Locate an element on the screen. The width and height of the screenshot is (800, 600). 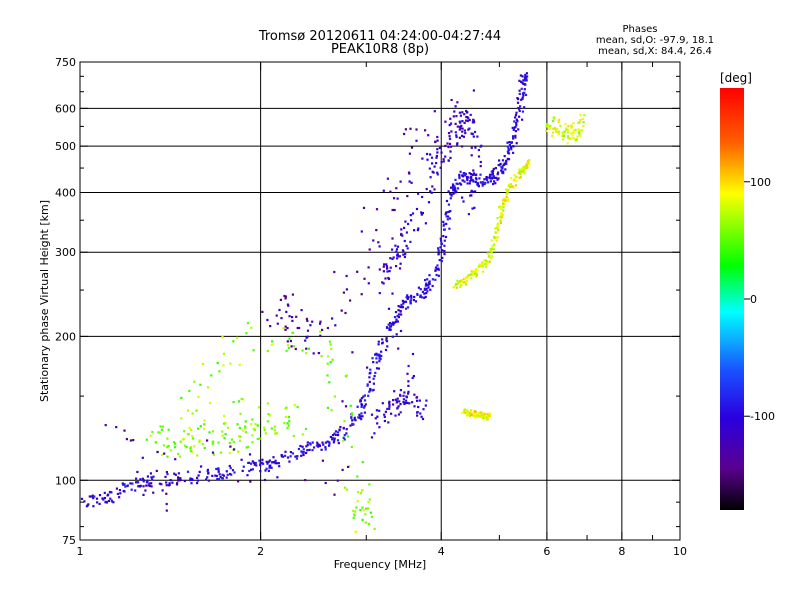
y-tick-label: 750 is located at coordinates (65, 62).